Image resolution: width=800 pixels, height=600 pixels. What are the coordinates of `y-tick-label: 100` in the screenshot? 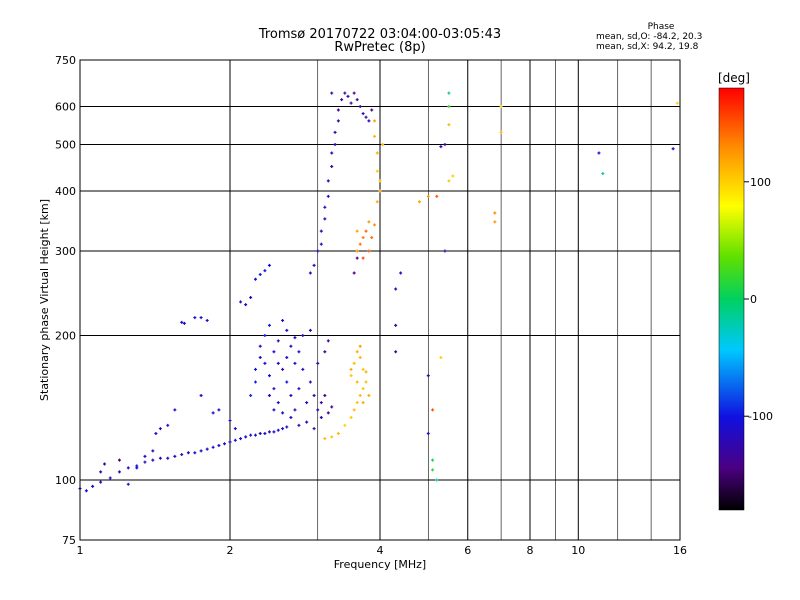 It's located at (65, 480).